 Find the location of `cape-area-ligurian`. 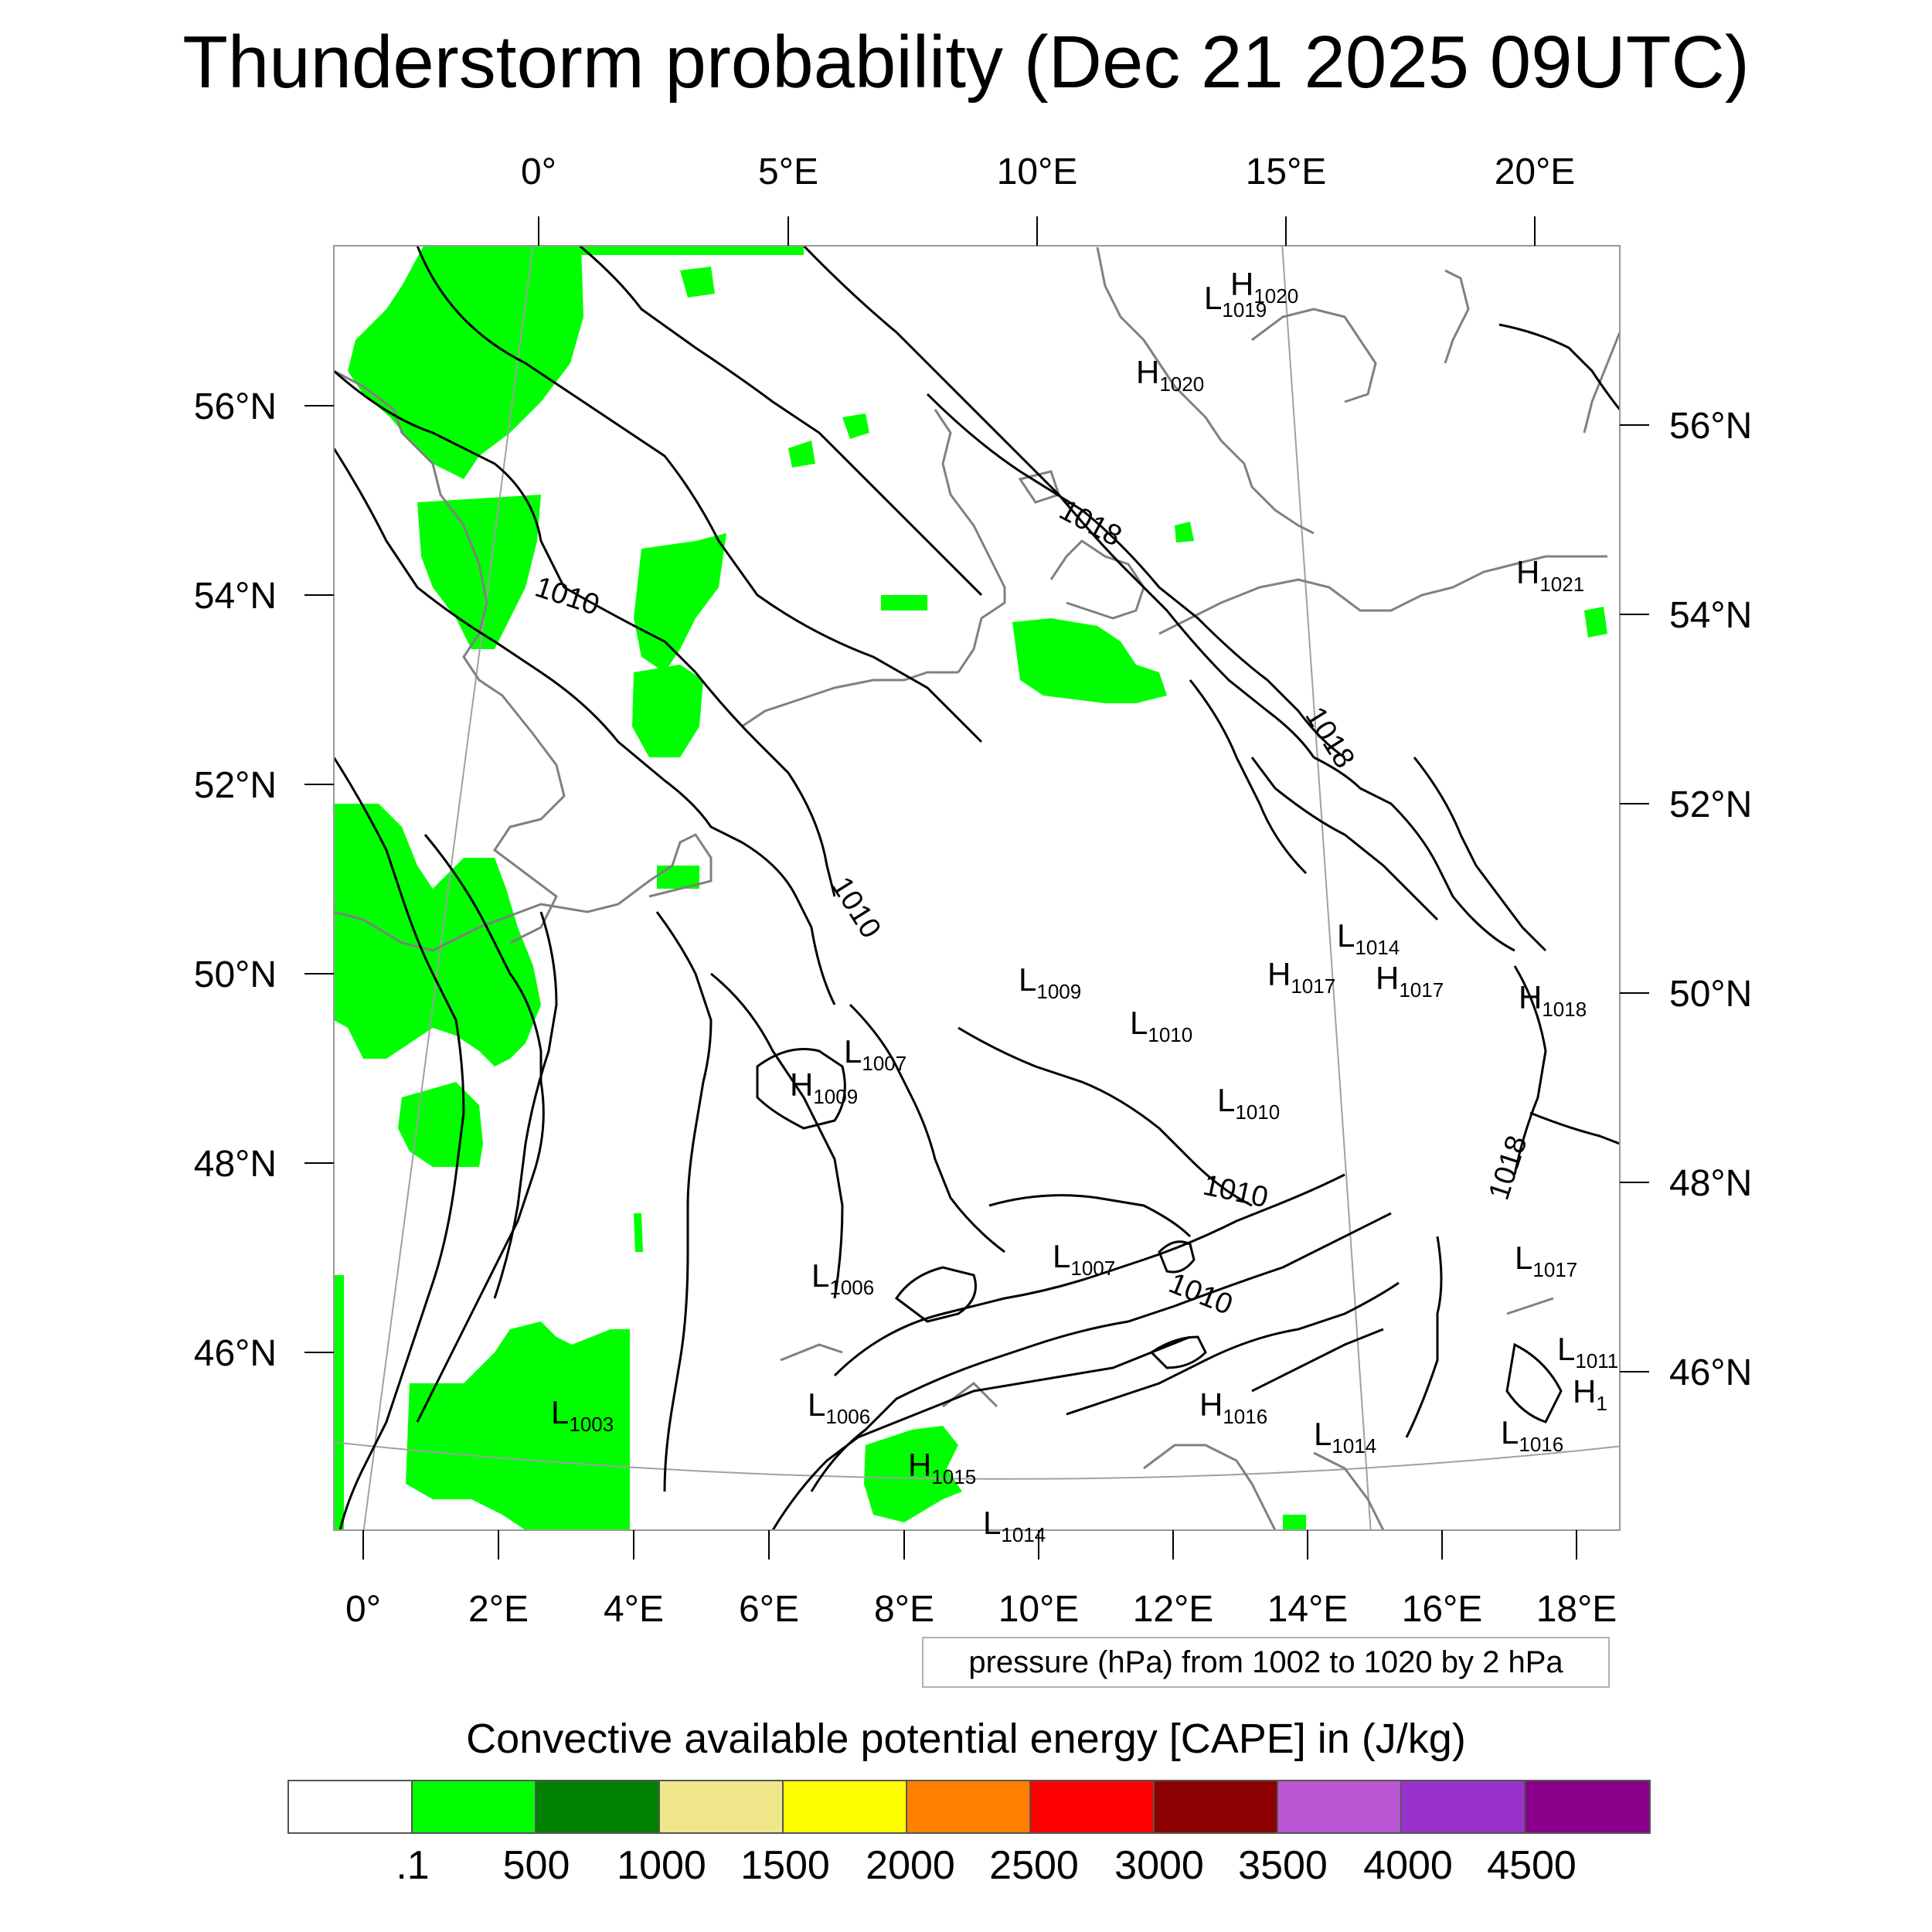

cape-area-ligurian is located at coordinates (913, 1474).